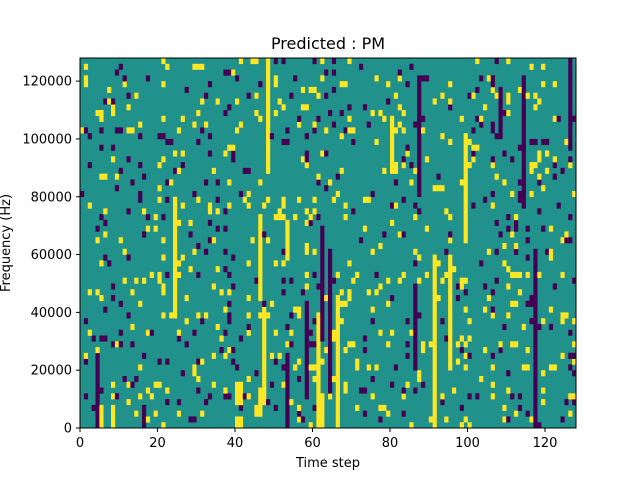 This screenshot has height=480, width=640. Describe the element at coordinates (545, 443) in the screenshot. I see `x-tick-label: 120` at that location.